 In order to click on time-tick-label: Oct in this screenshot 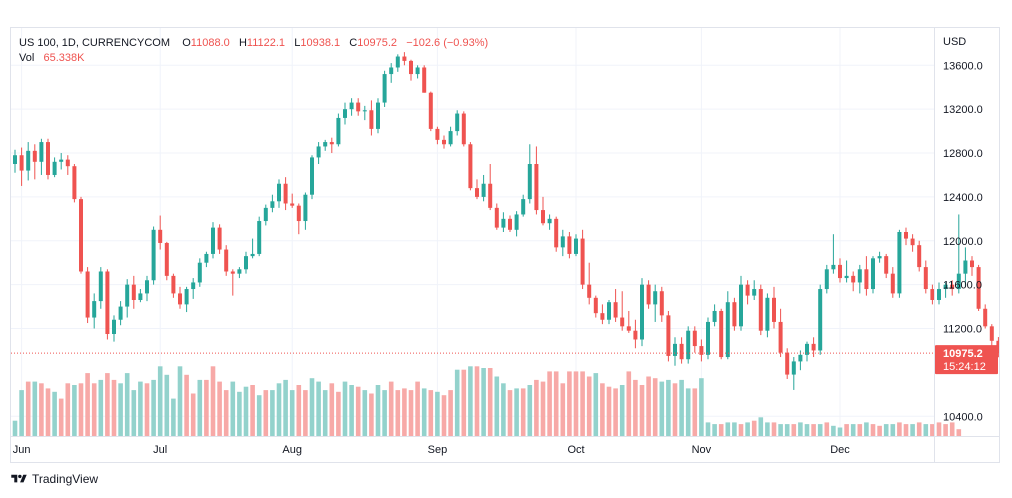, I will do `click(575, 450)`.